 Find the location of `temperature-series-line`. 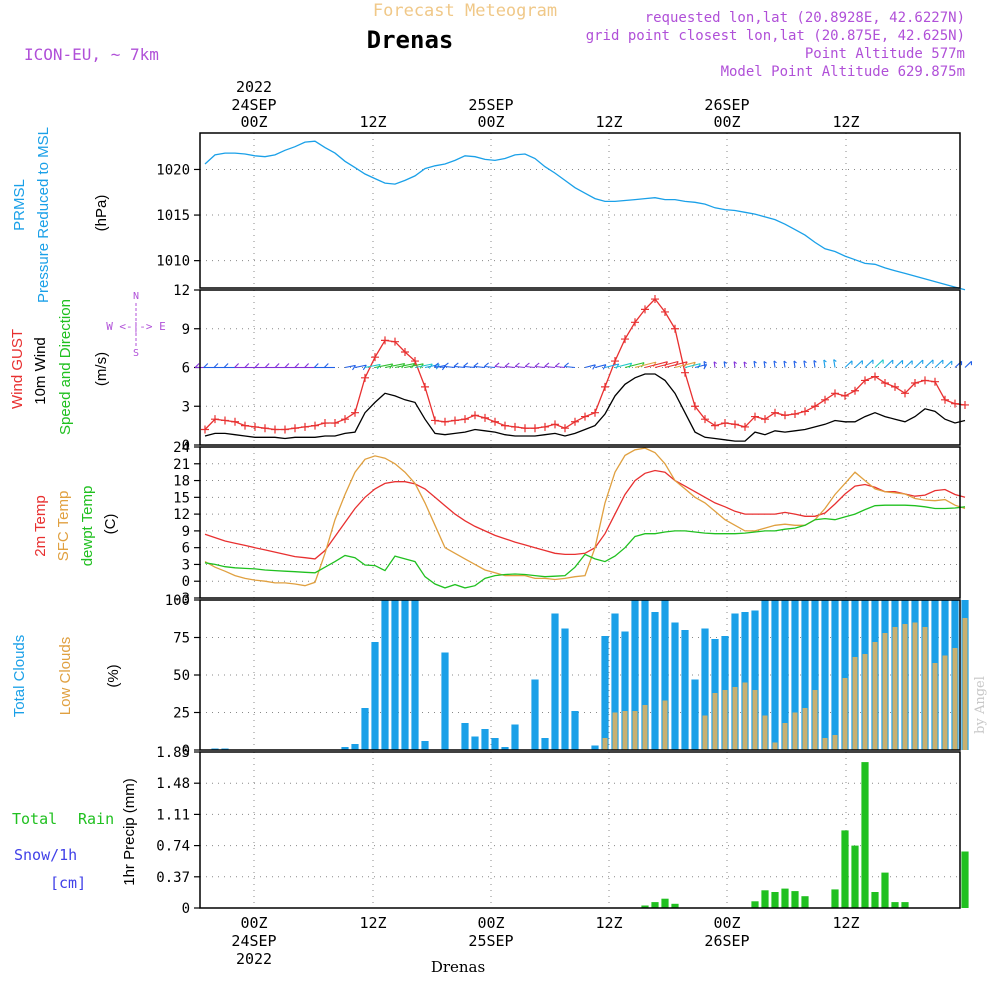

temperature-series-line is located at coordinates (585, 517).